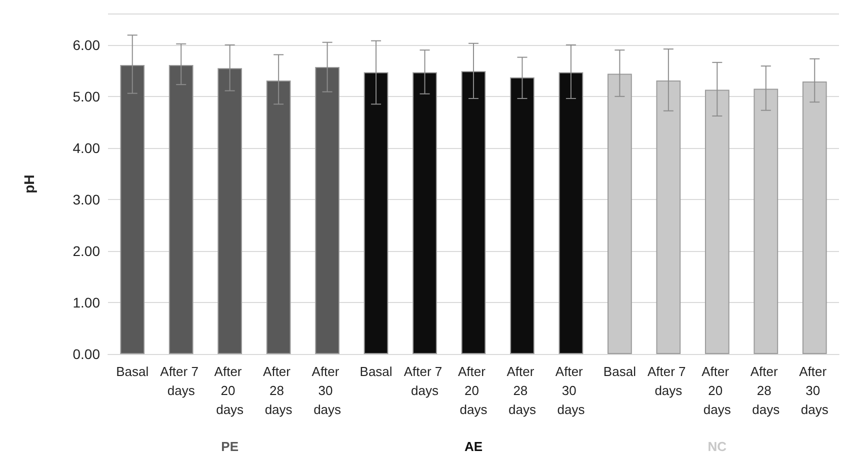 This screenshot has height=466, width=849. What do you see at coordinates (86, 199) in the screenshot?
I see `y-tick-label: 3.00` at bounding box center [86, 199].